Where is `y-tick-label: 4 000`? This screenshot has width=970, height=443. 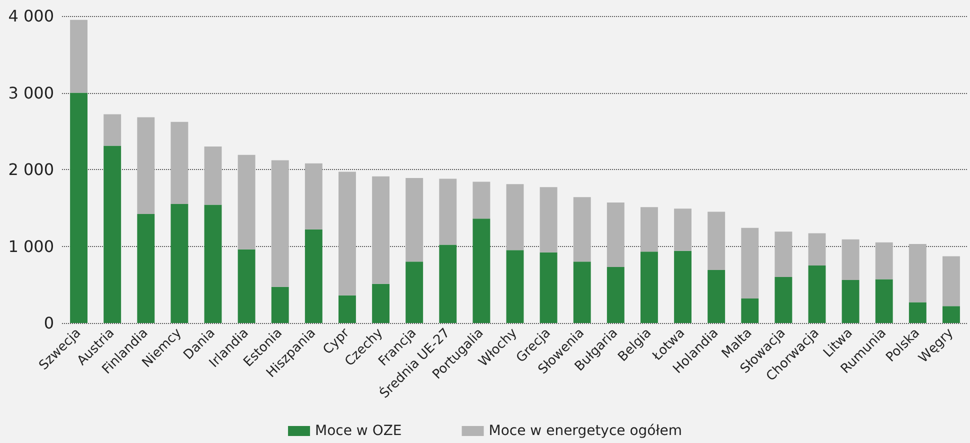 y-tick-label: 4 000 is located at coordinates (31, 16).